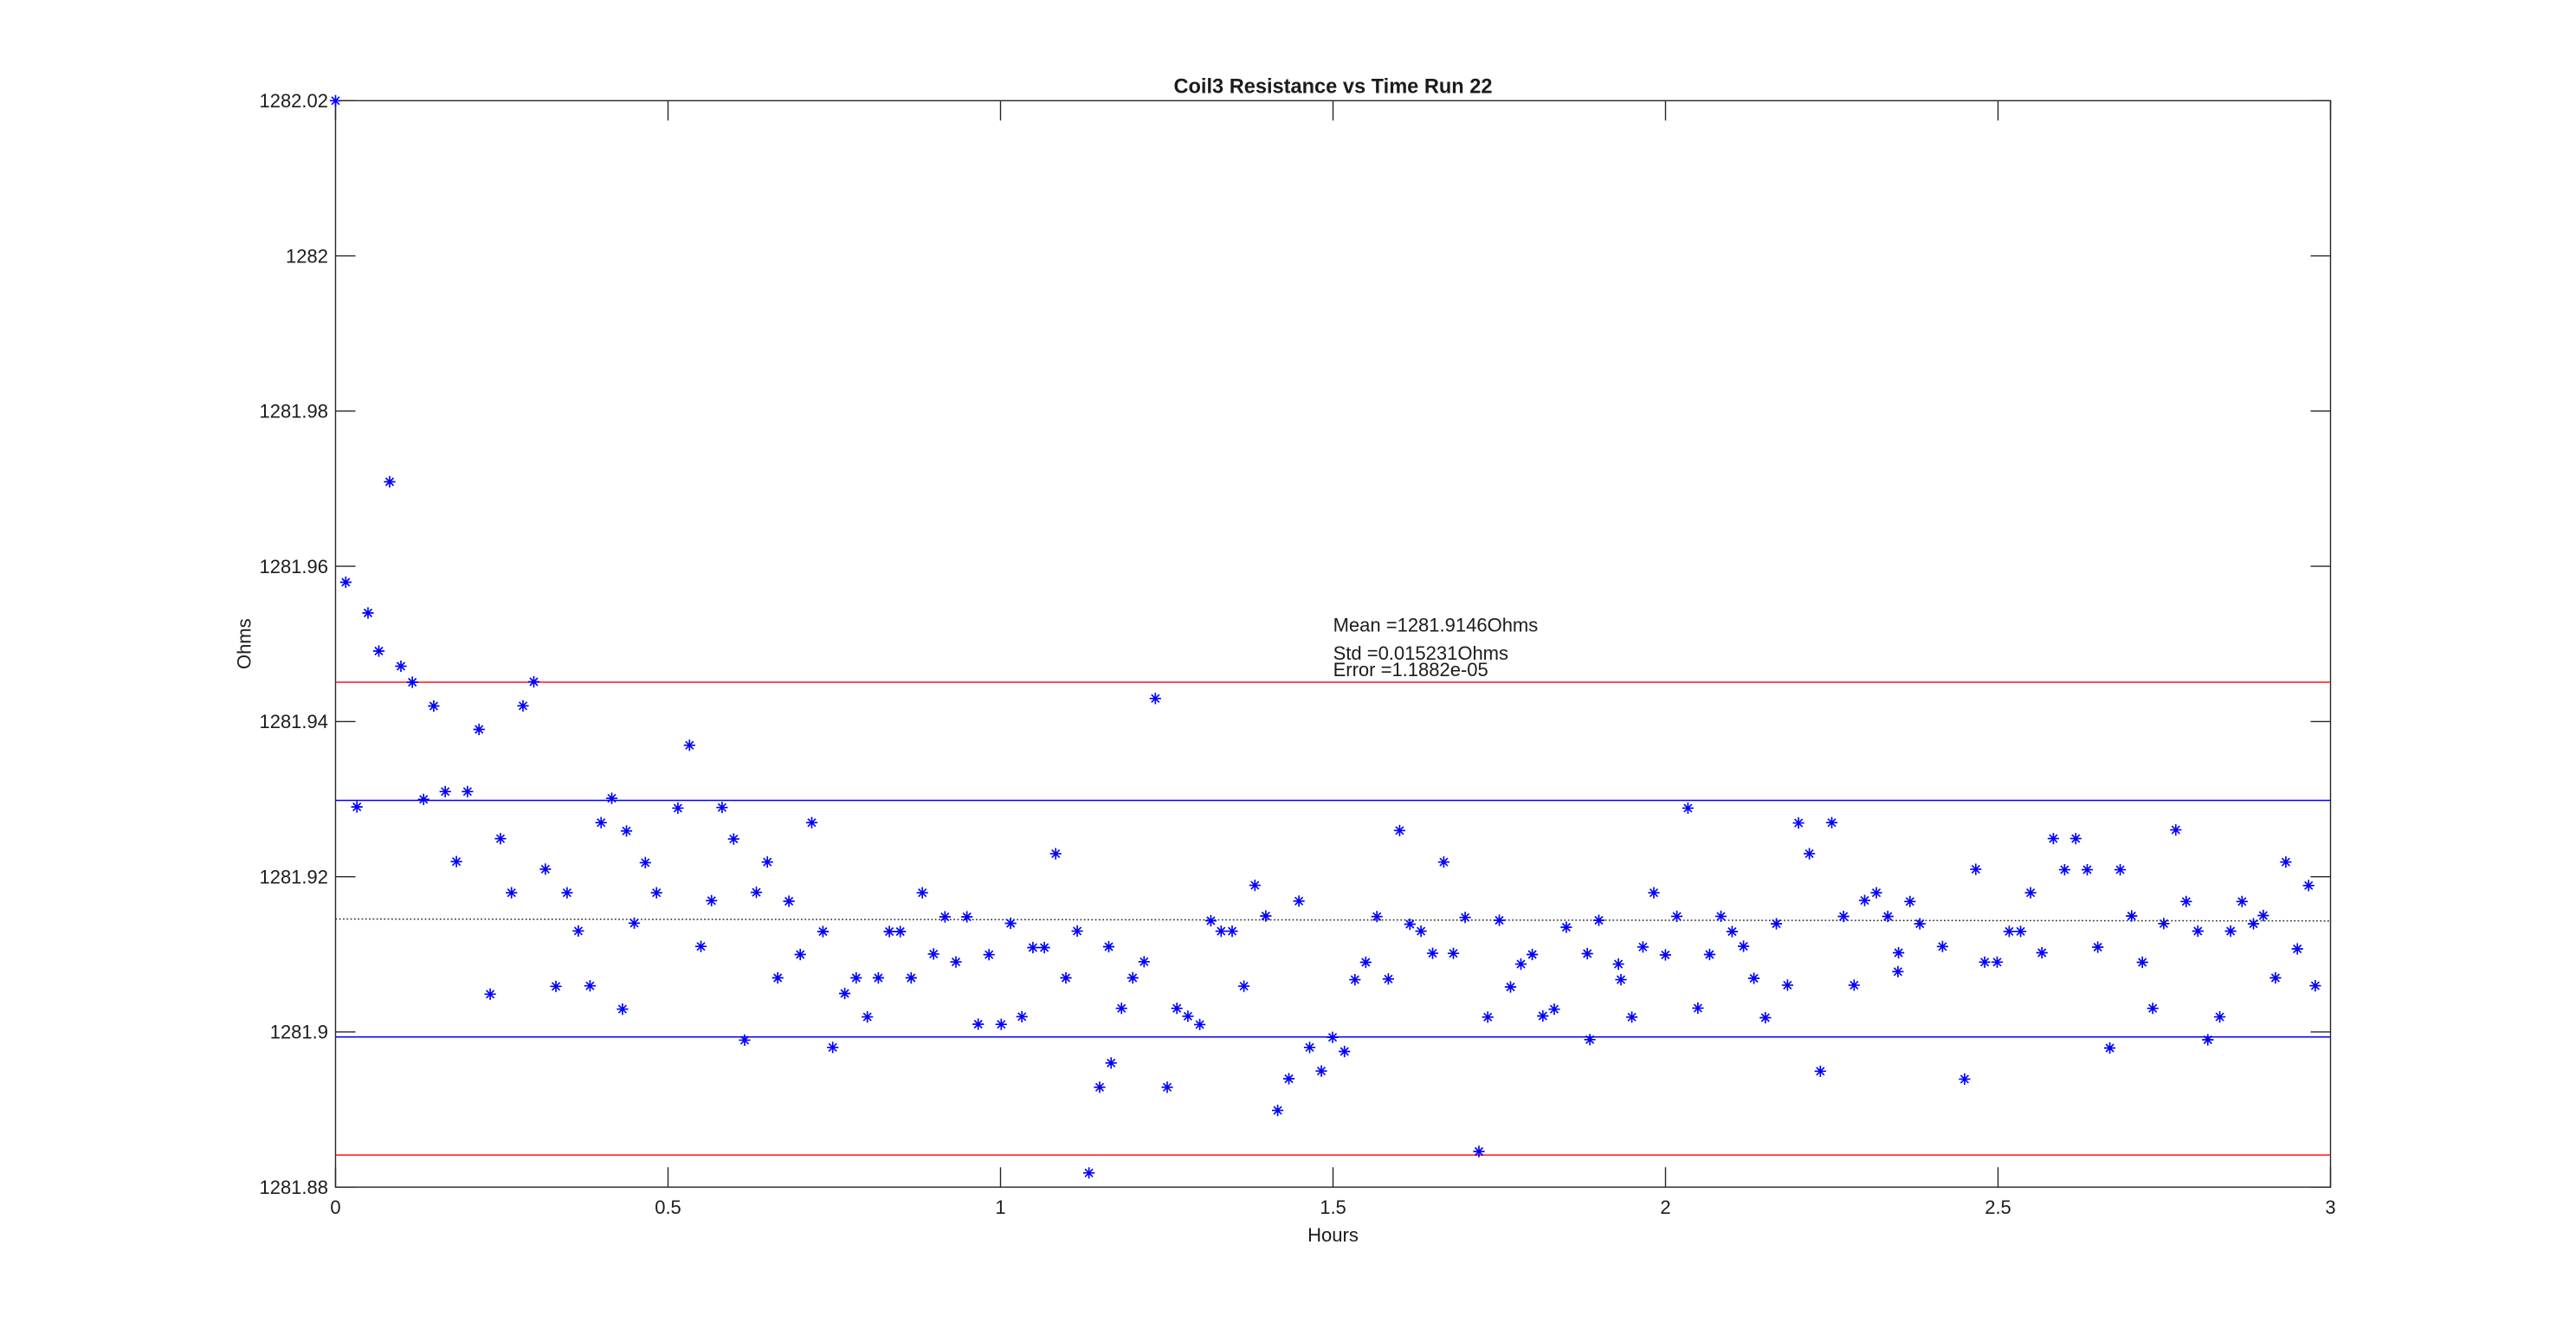  I want to click on svg-text: 1281.94, so click(293, 722).